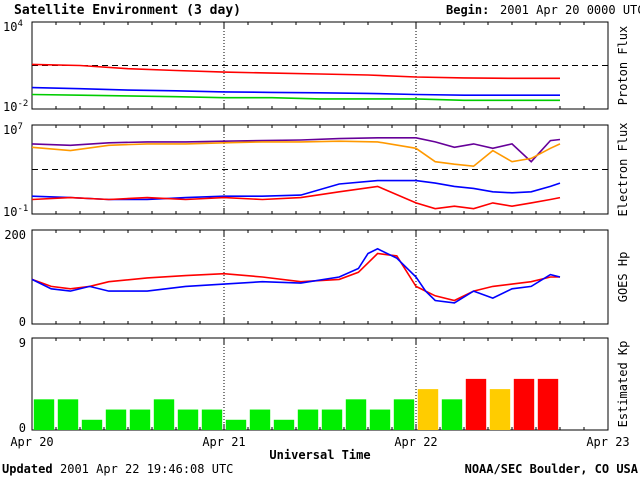  I want to click on begin-value: 2001 Apr 20 0000 UTC, so click(570, 10).